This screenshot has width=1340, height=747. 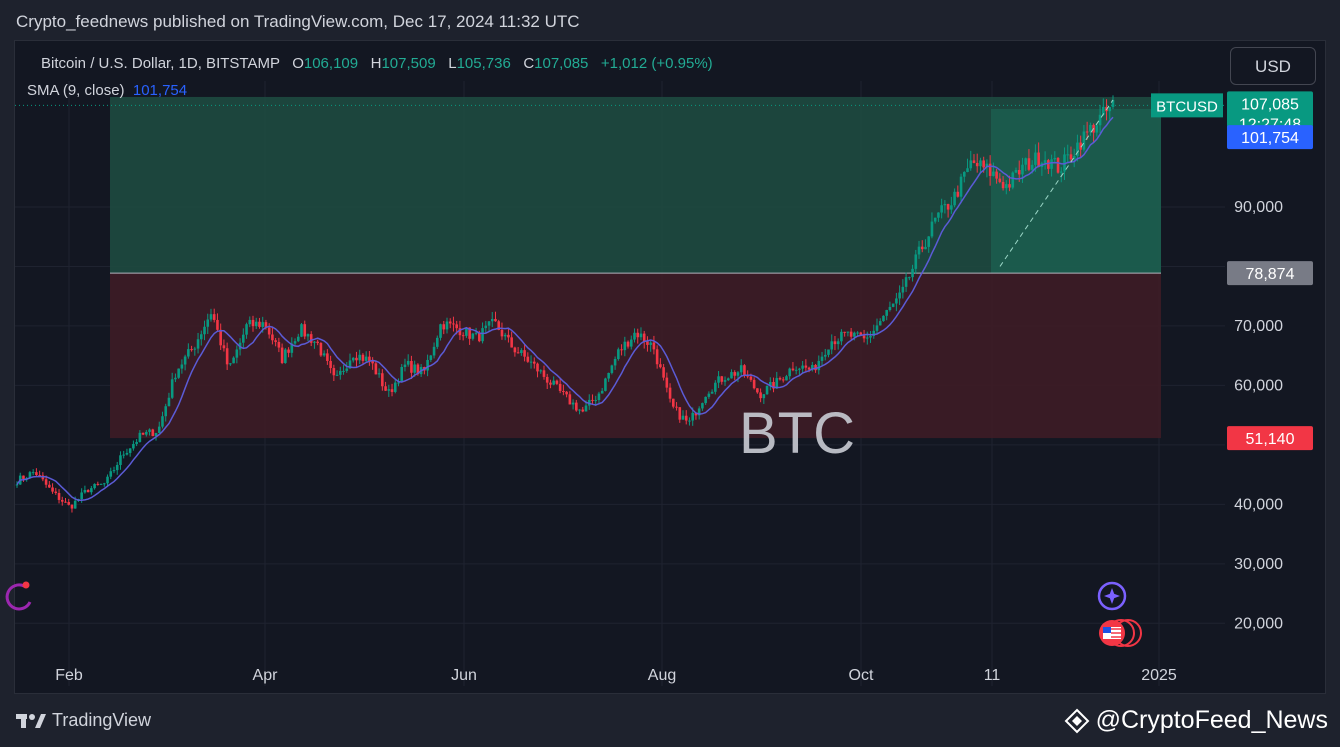 I want to click on symbol-tag-text: BTCUSD, so click(x=1187, y=106).